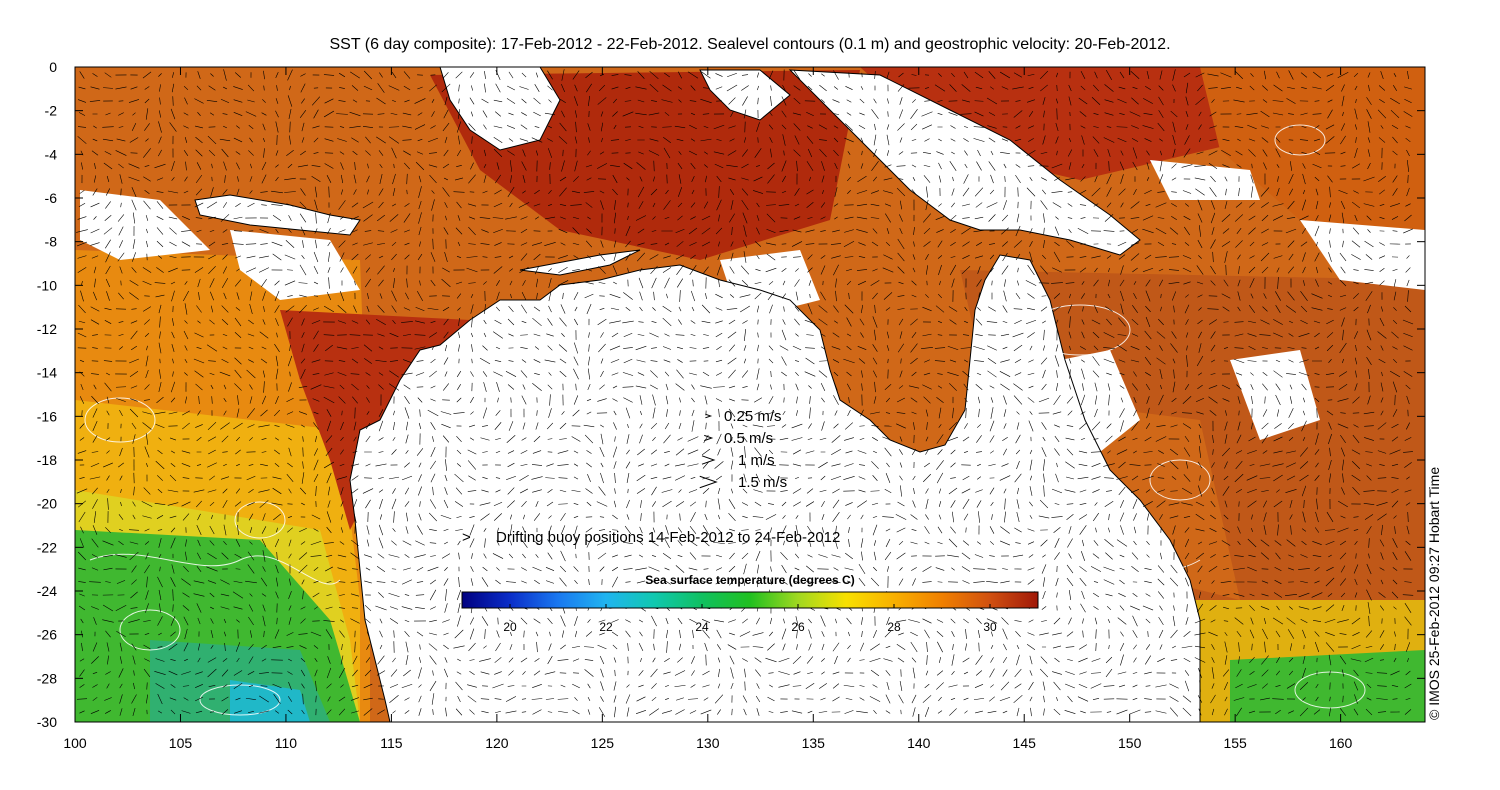  What do you see at coordinates (51, 198) in the screenshot?
I see `y-tick-label: -6` at bounding box center [51, 198].